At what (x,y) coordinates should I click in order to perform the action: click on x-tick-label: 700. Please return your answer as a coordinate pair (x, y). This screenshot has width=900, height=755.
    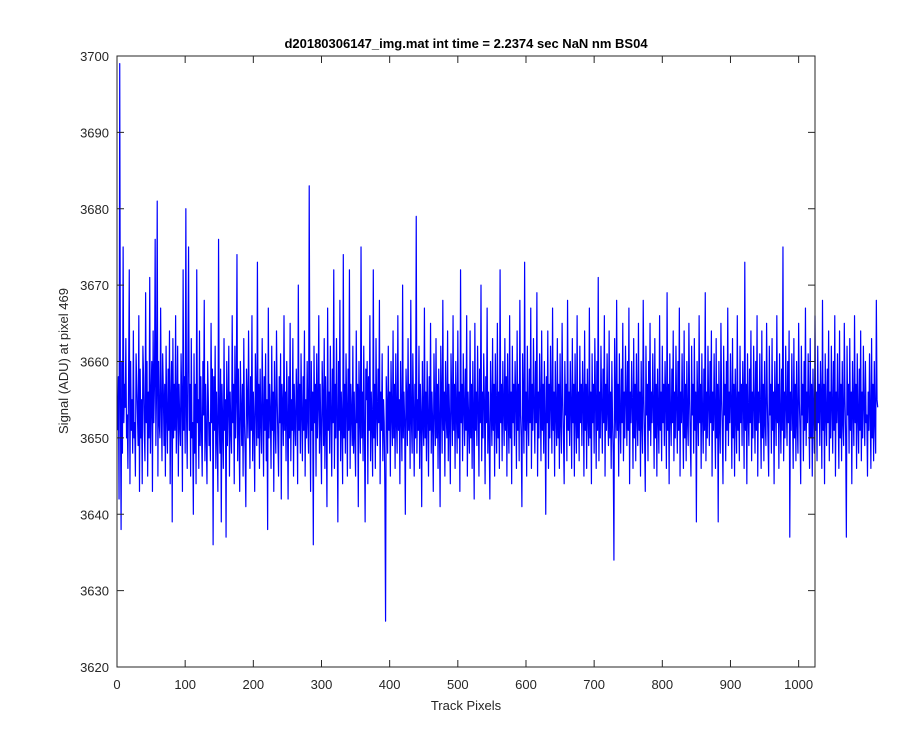
    Looking at the image, I should click on (594, 684).